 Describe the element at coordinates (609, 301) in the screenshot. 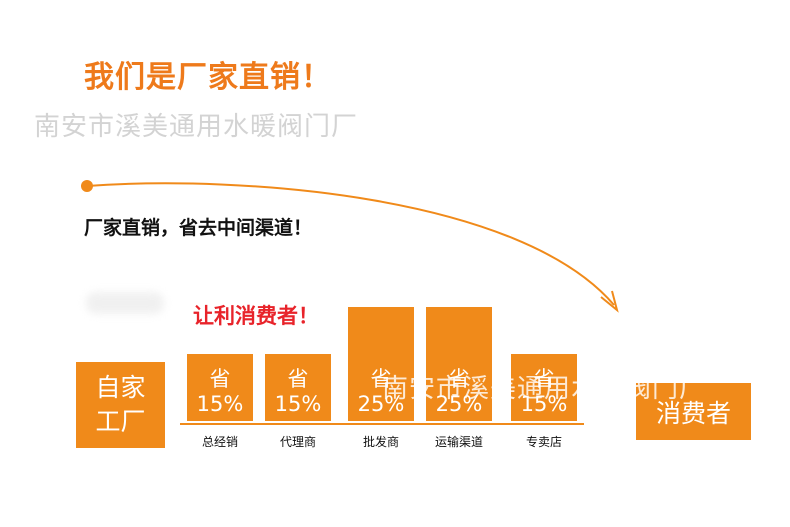

I see `arrow-head` at that location.